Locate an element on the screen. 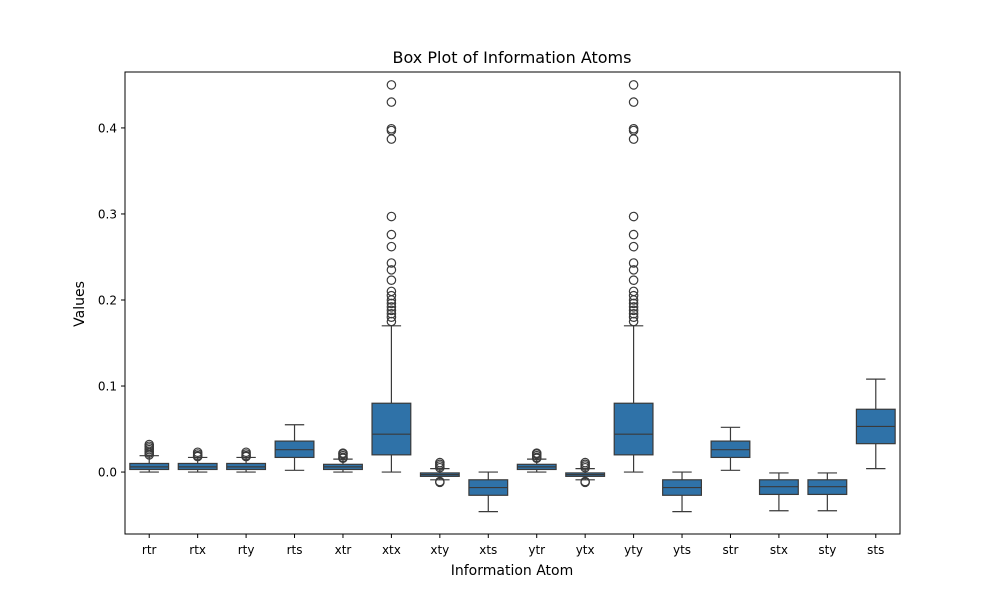 The width and height of the screenshot is (1000, 600). box-rtr is located at coordinates (149, 456).